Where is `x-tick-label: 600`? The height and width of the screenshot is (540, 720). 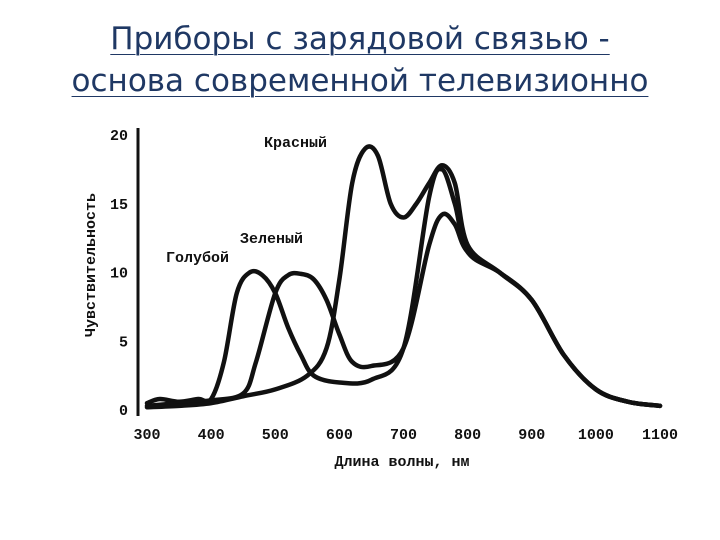
x-tick-label: 600 is located at coordinates (339, 435).